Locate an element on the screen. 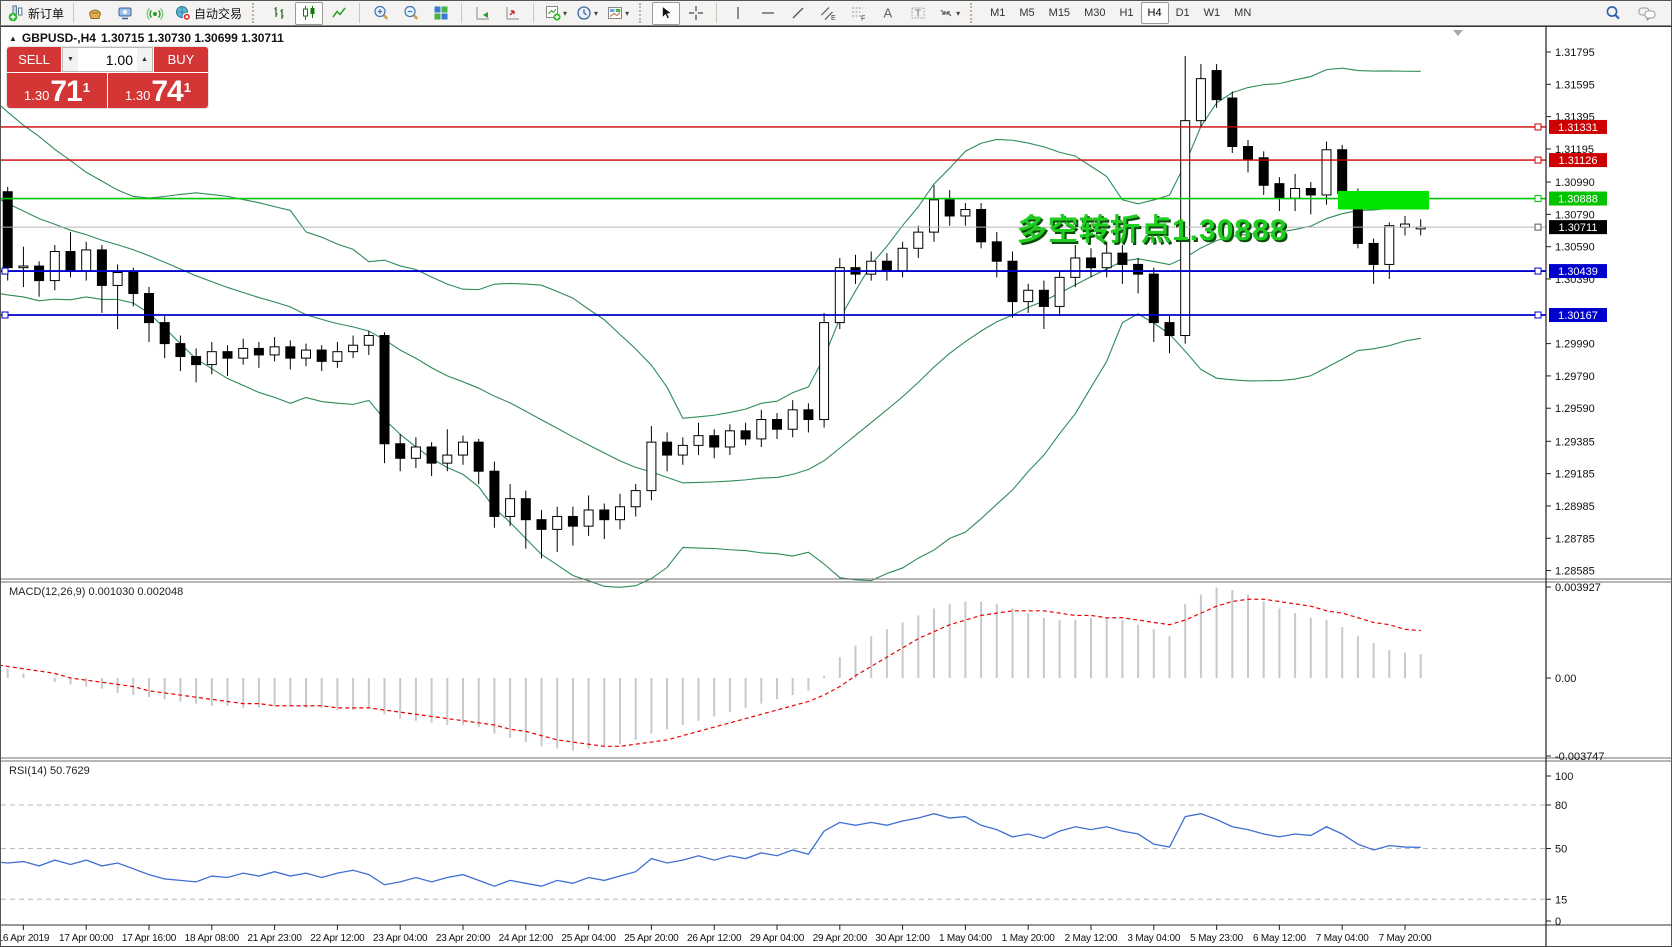 This screenshot has height=947, width=1672. timeframe-MN: MN is located at coordinates (1243, 13).